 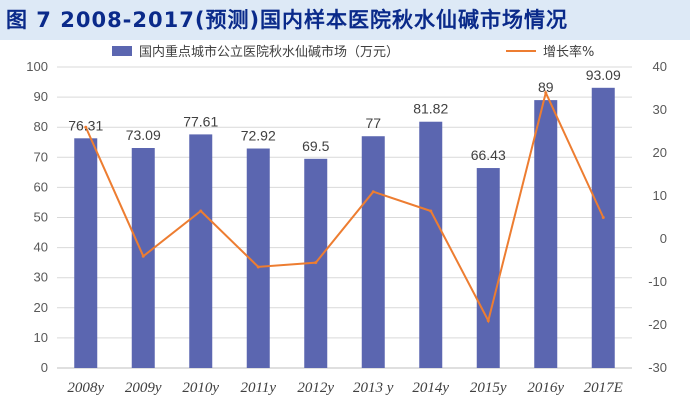 I want to click on category-label: 2014y, so click(x=430, y=388).